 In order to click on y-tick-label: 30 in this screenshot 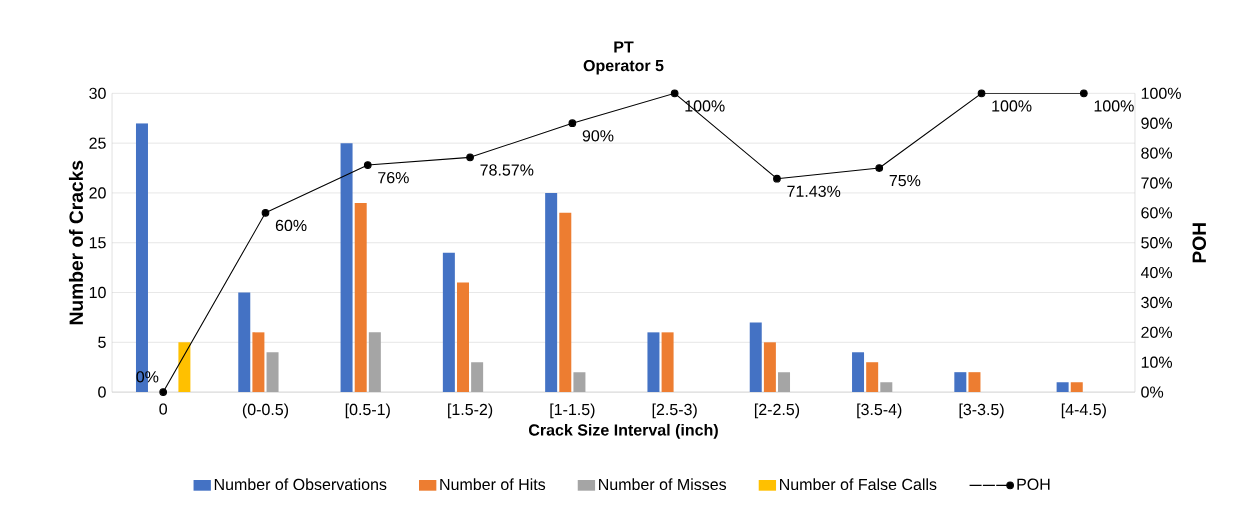, I will do `click(97, 93)`.